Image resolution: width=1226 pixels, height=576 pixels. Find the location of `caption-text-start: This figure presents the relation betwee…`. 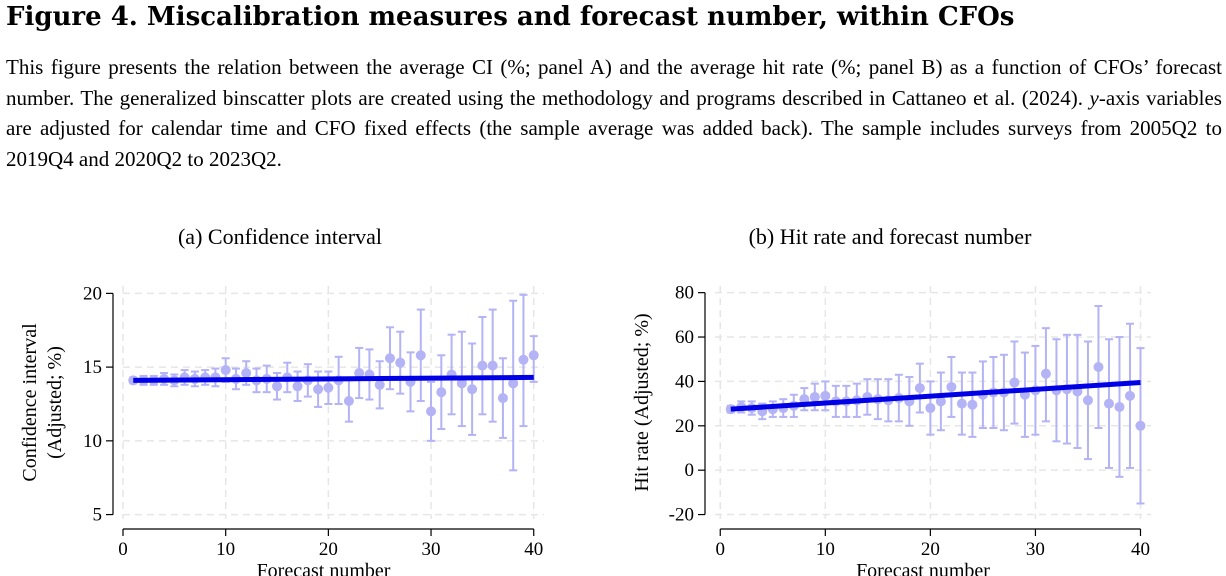

caption-text-start: This figure presents the relation betwee… is located at coordinates (614, 82).